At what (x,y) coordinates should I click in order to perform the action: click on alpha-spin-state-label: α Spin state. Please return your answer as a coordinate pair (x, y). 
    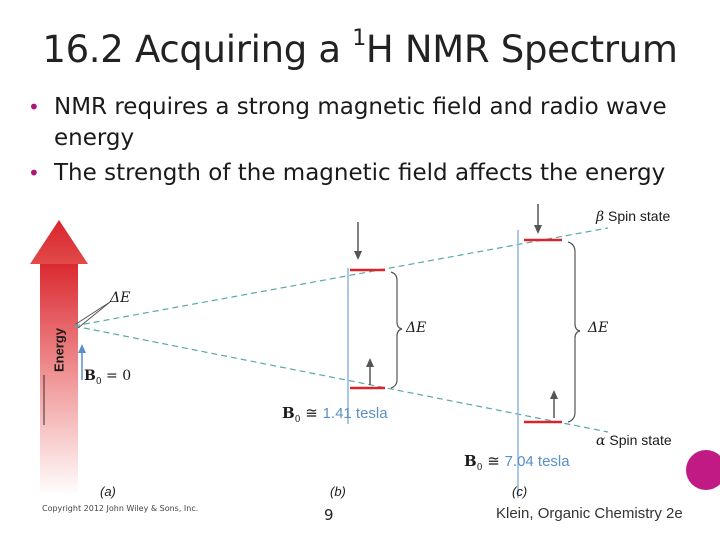
    Looking at the image, I should click on (634, 440).